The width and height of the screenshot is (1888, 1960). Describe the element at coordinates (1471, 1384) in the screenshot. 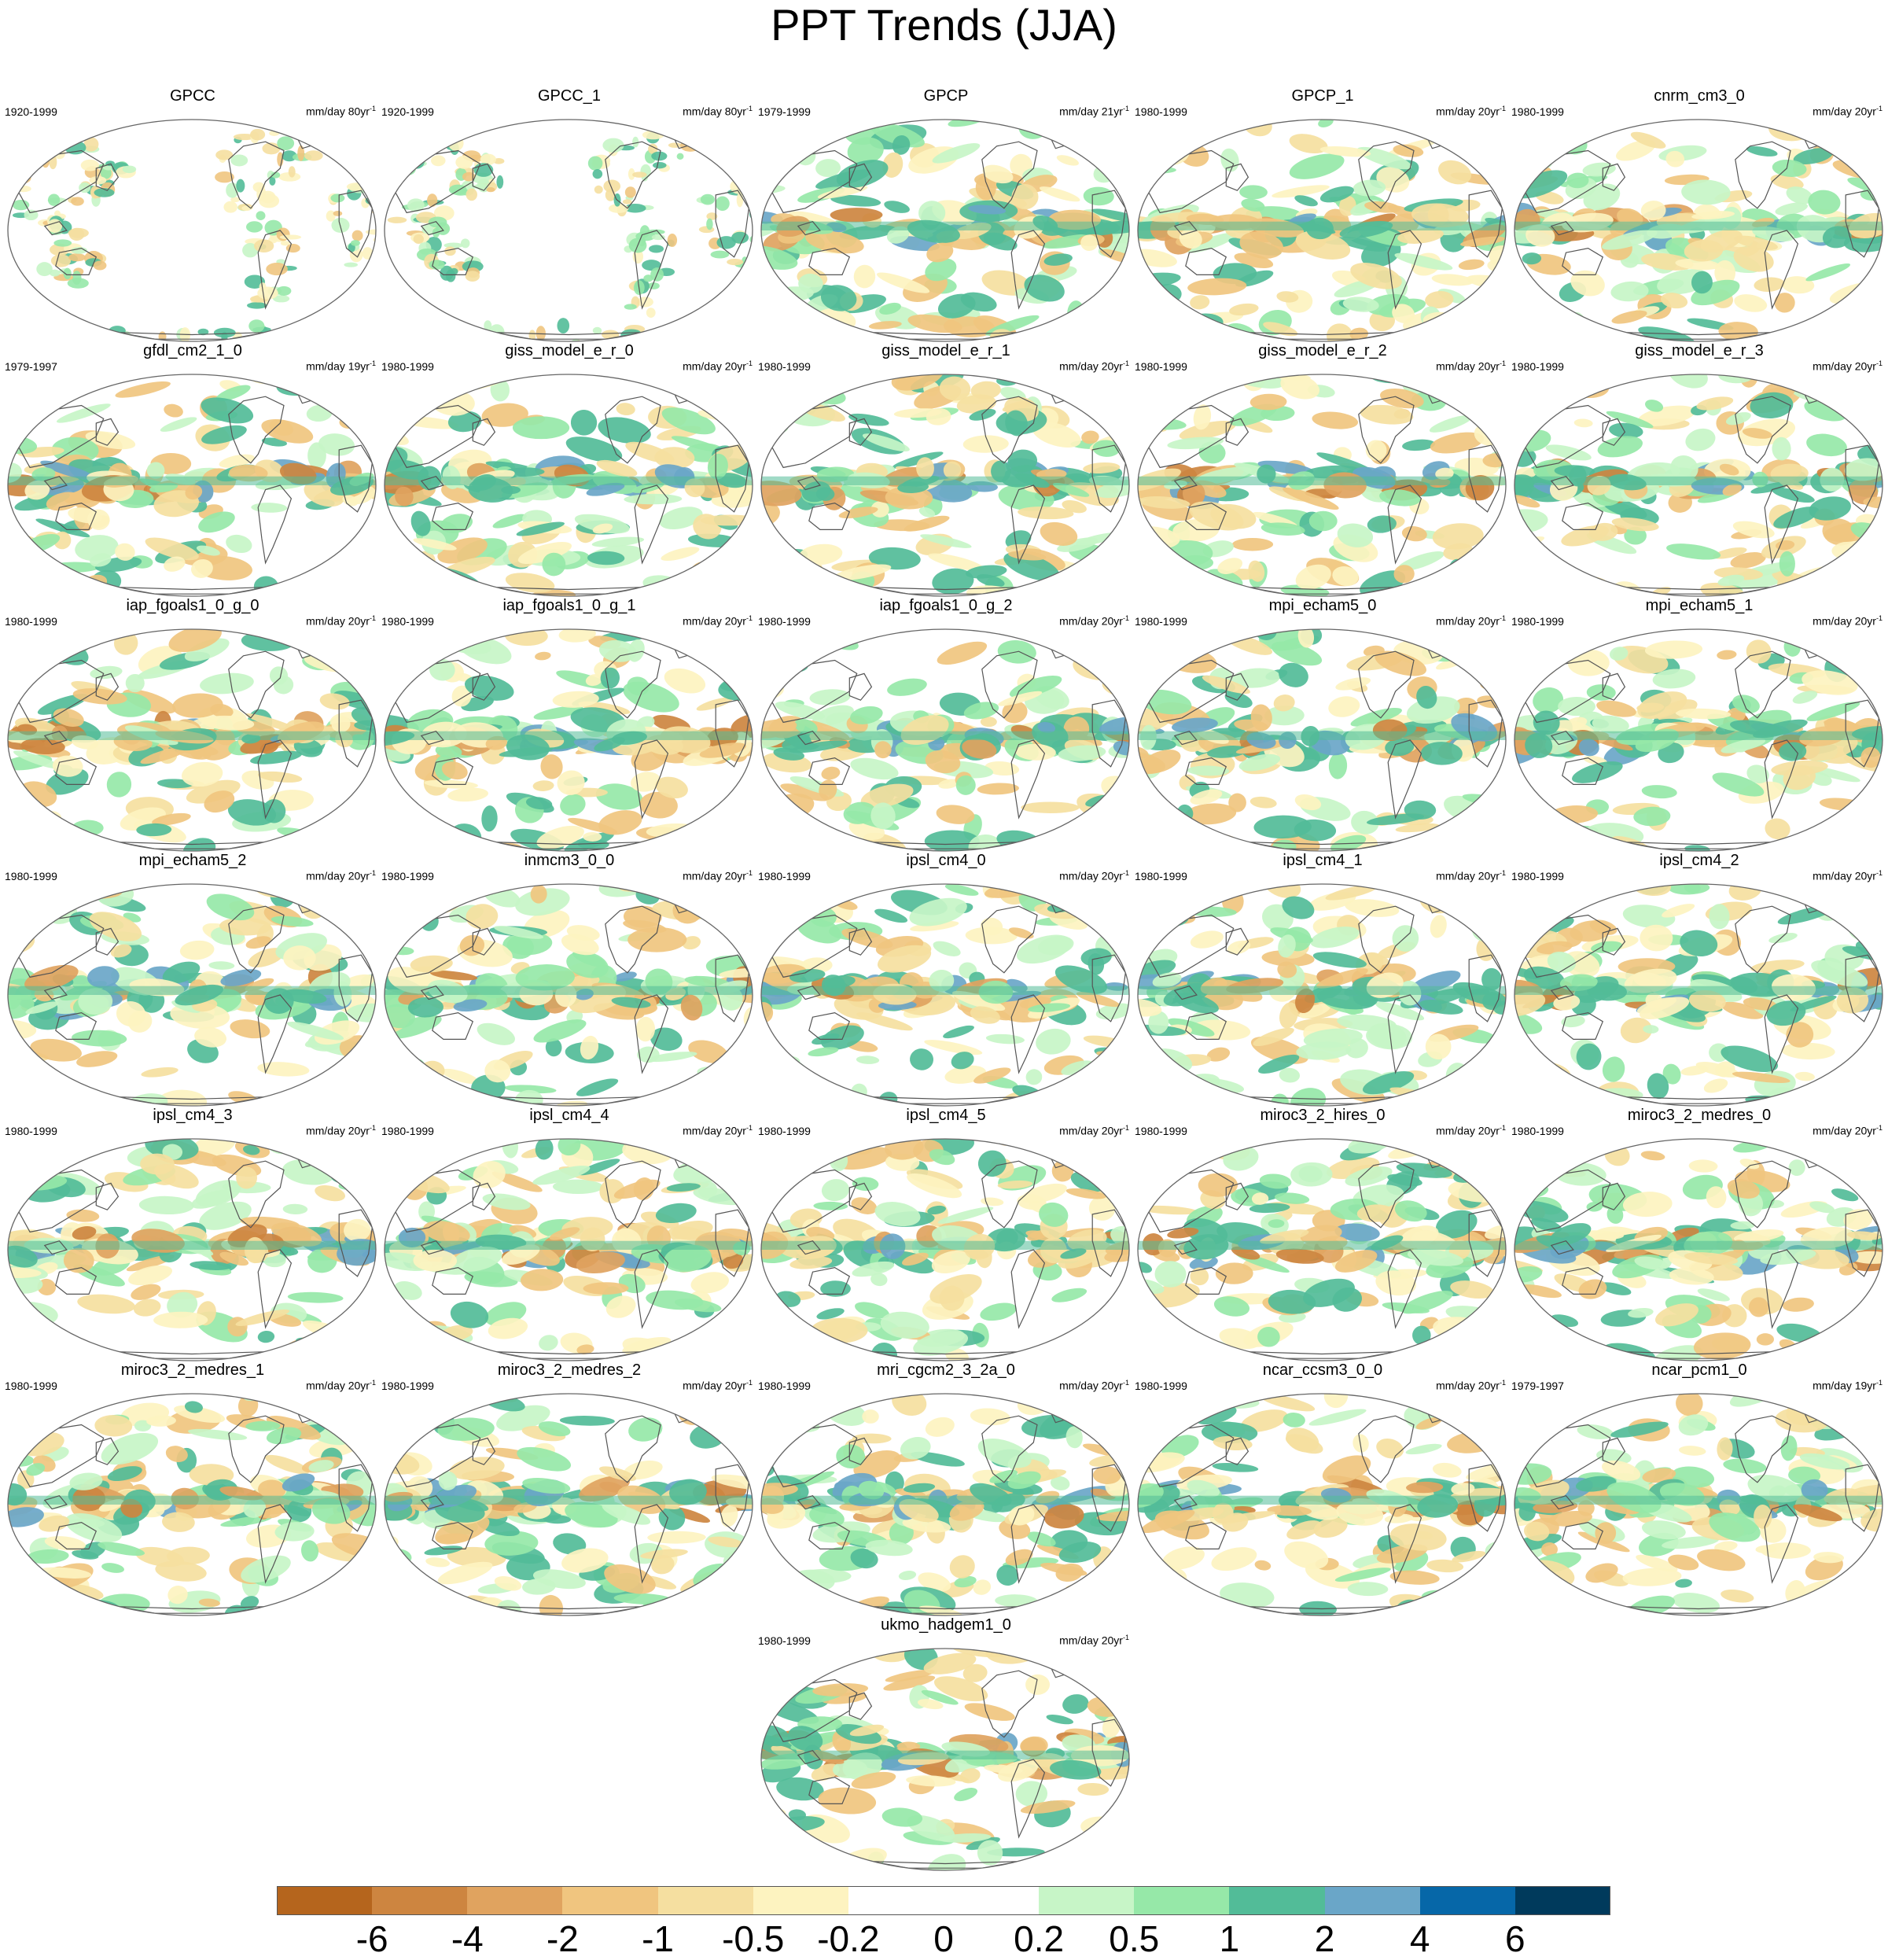

I see `panel-units: mm/day 20yr-1` at that location.